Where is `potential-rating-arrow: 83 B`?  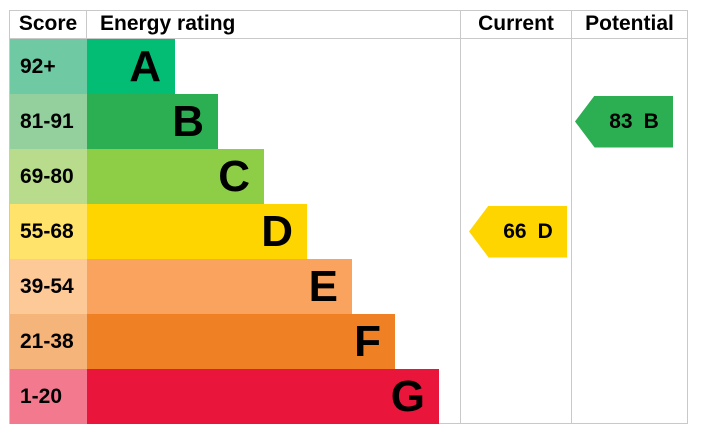
potential-rating-arrow: 83 B is located at coordinates (624, 121).